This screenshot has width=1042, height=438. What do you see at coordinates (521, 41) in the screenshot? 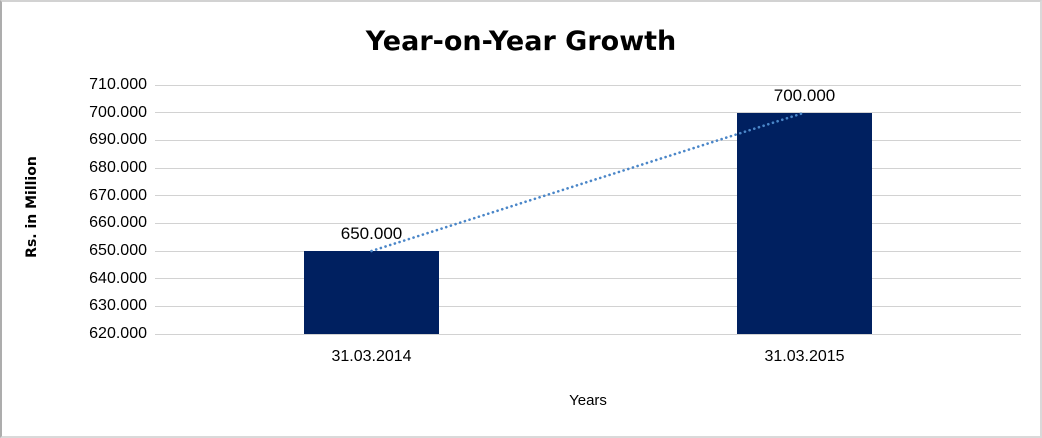
I see `chart-title: Year-on-Year Growth` at bounding box center [521, 41].